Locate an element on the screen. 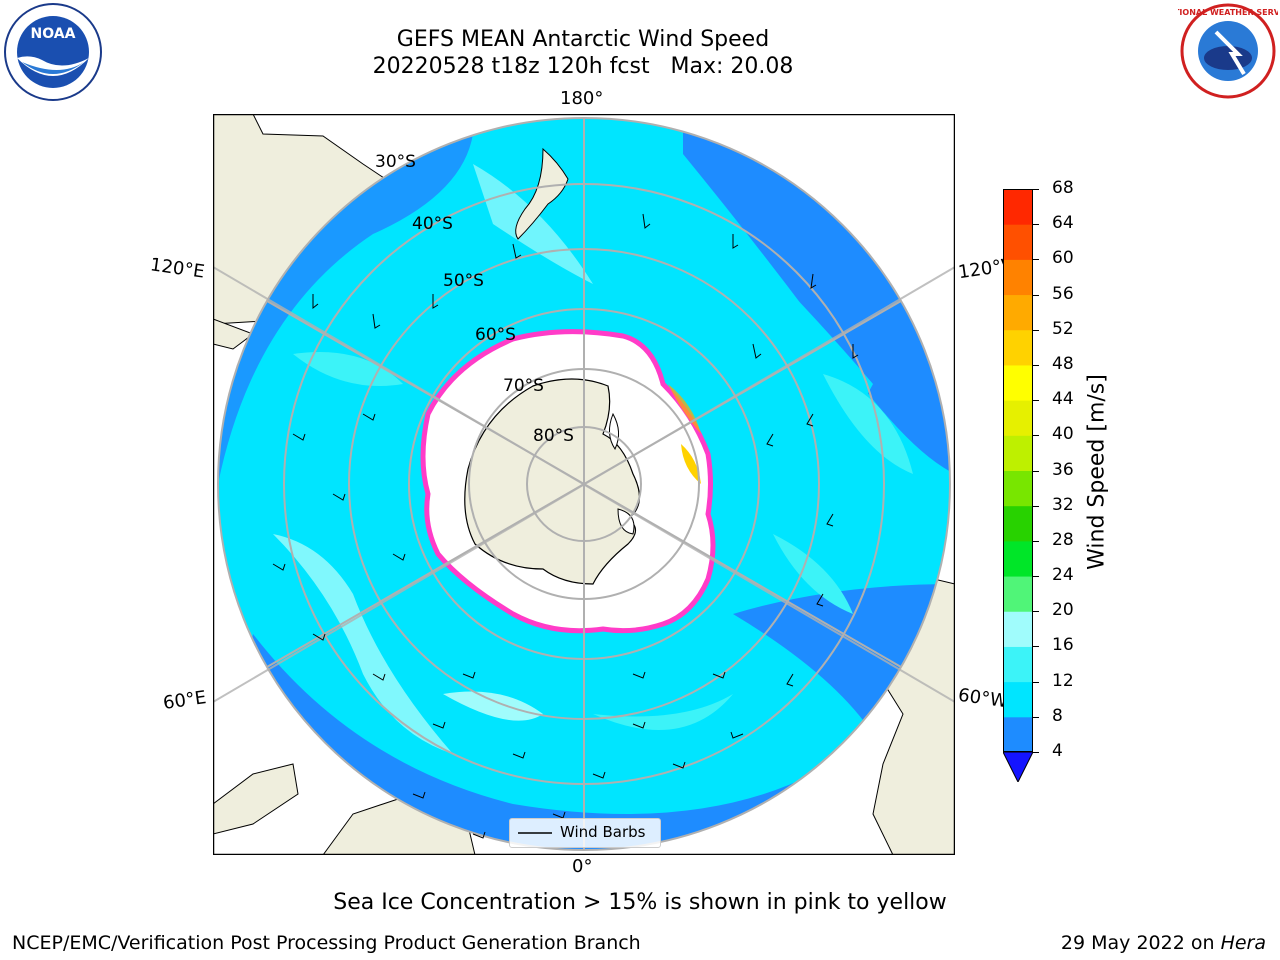 The height and width of the screenshot is (960, 1280). colorbar-tick-label: 40 is located at coordinates (1063, 434).